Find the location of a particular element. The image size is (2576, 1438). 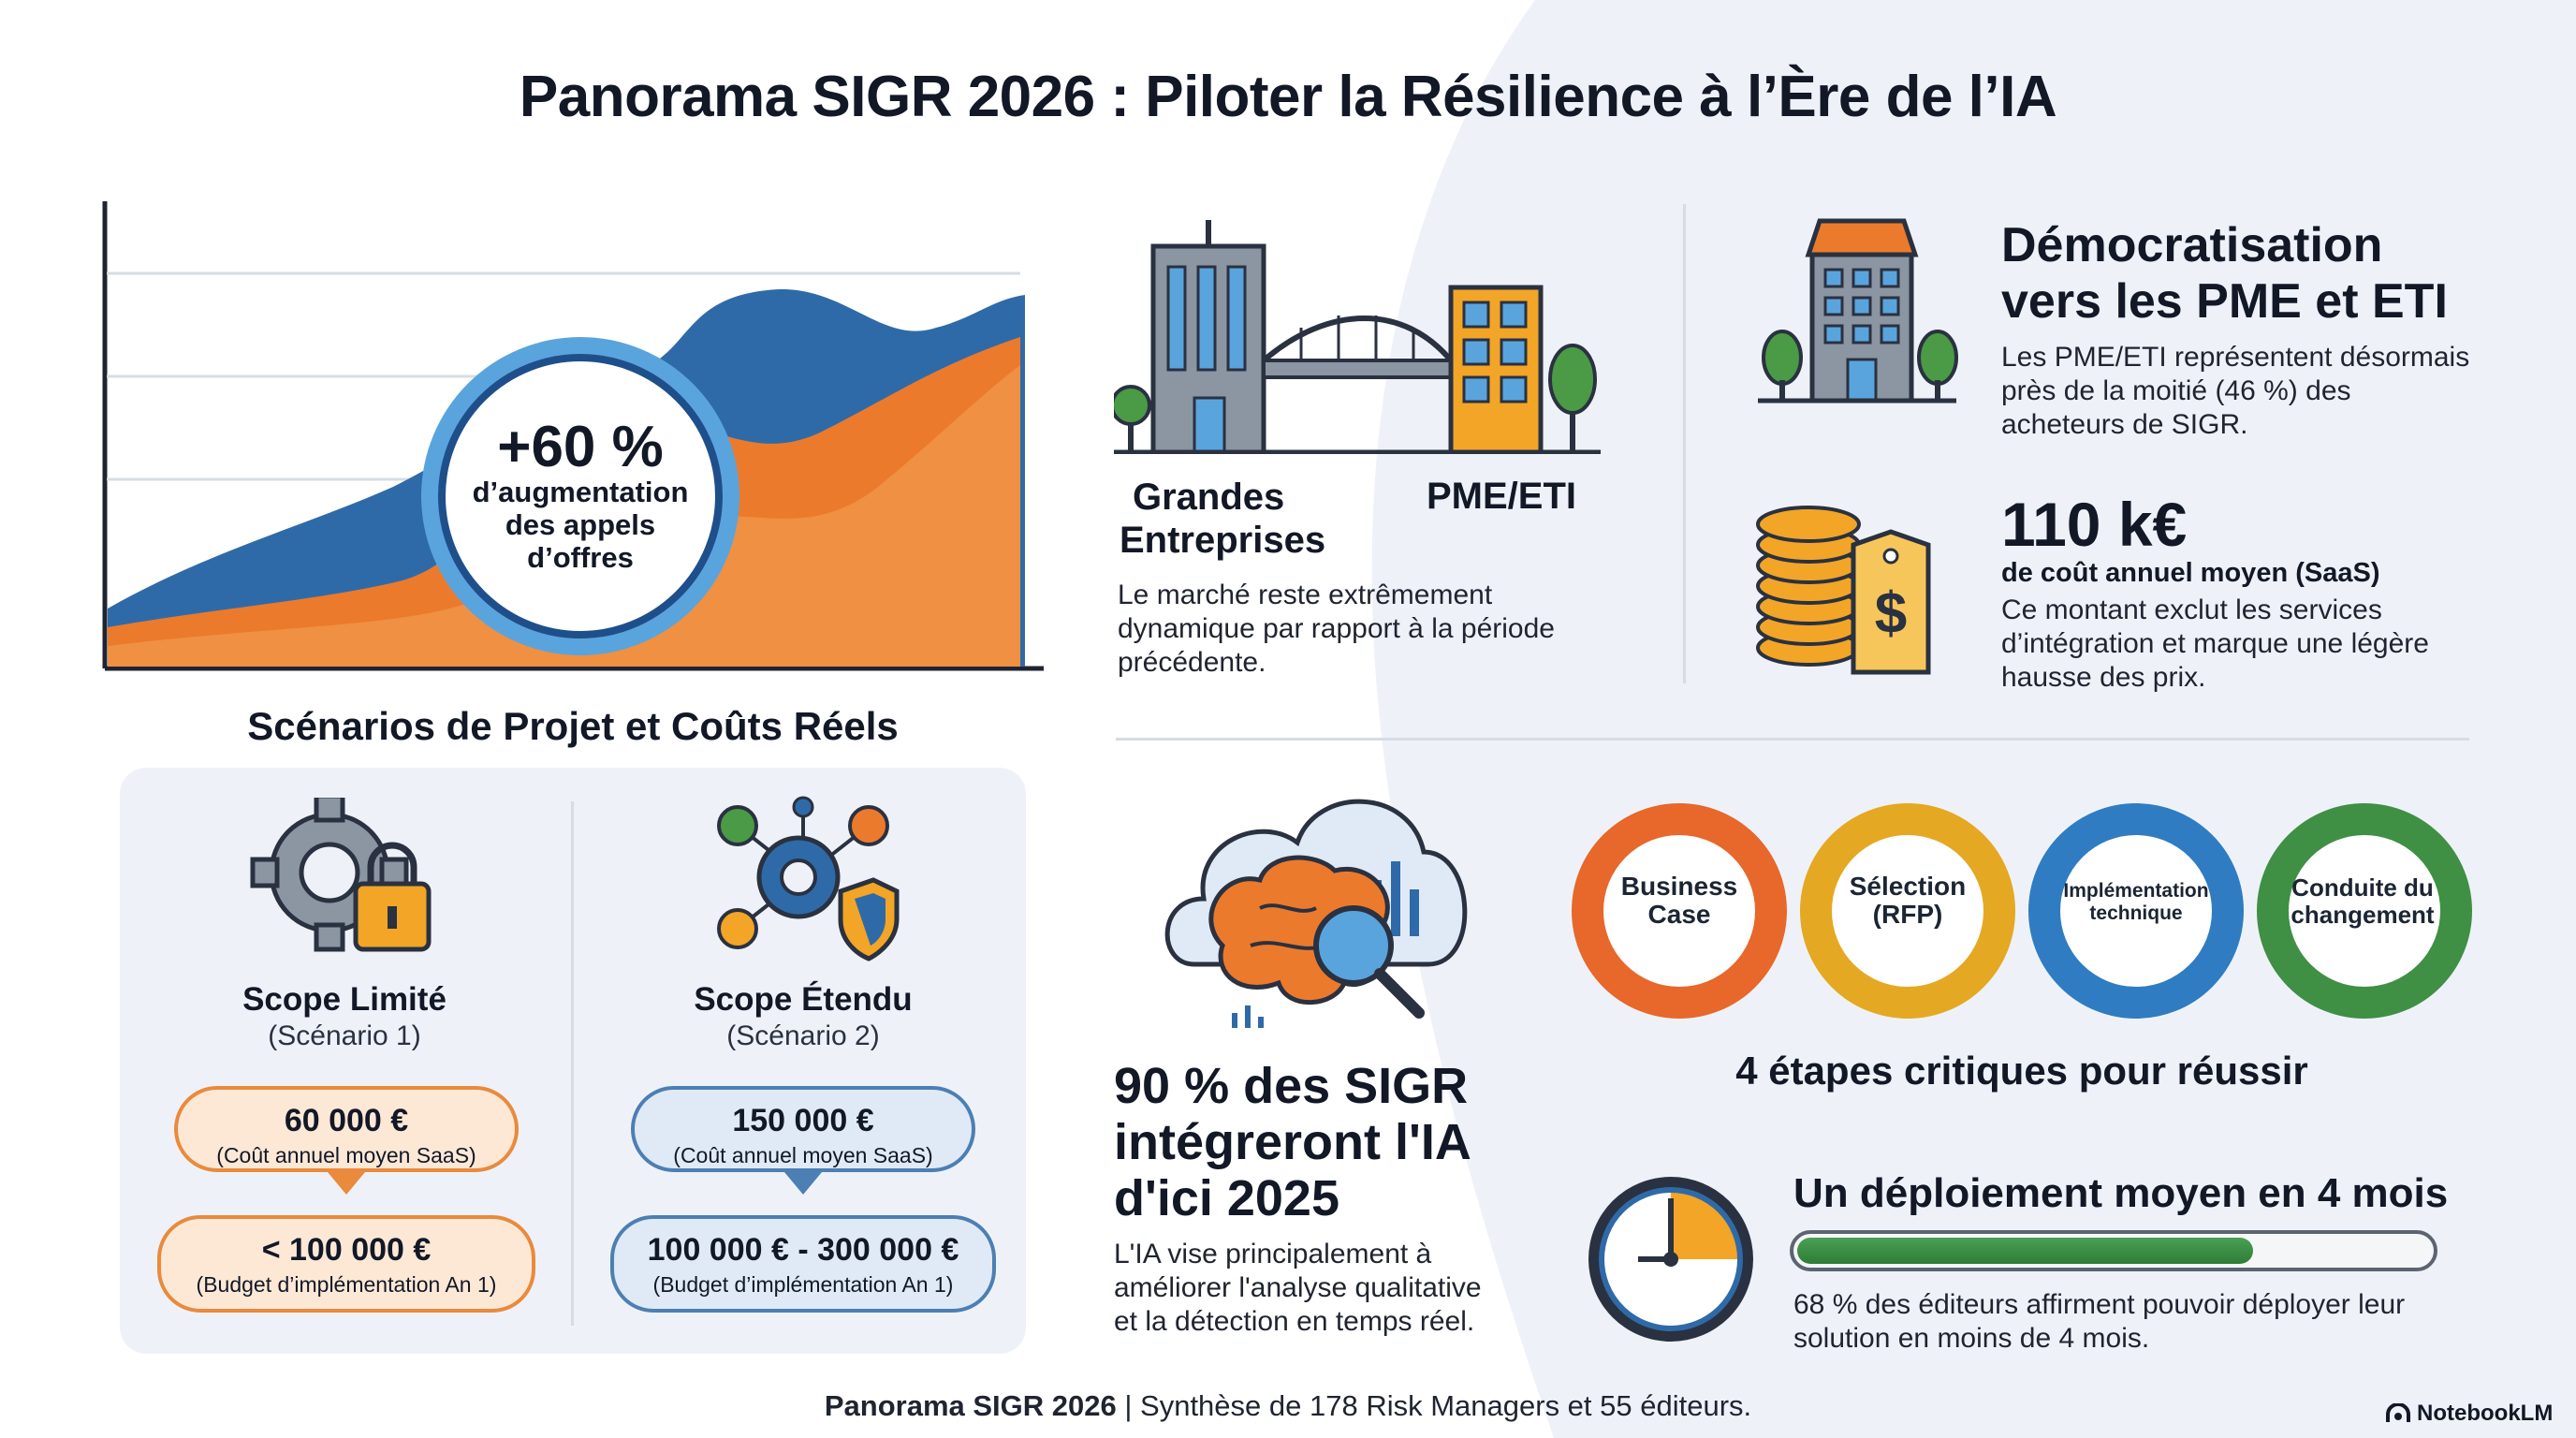

limited-annual-pill: 60 000 € (Coût annuel moyen SaaS) is located at coordinates (346, 1129).